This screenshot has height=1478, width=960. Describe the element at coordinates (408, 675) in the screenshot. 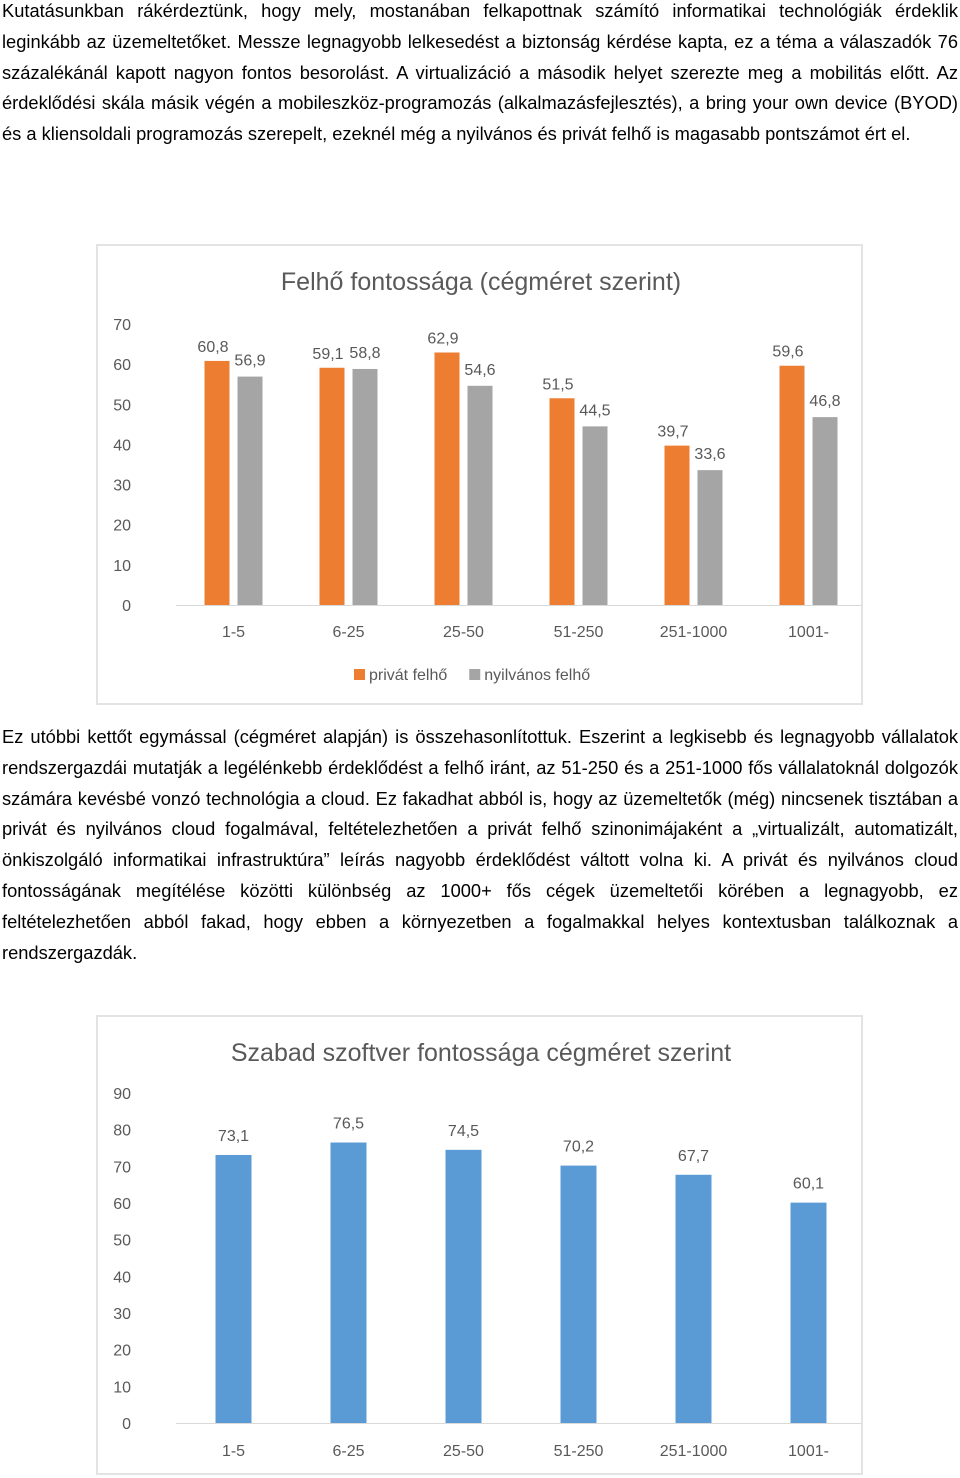

I see `legend-label: privát felhő` at that location.